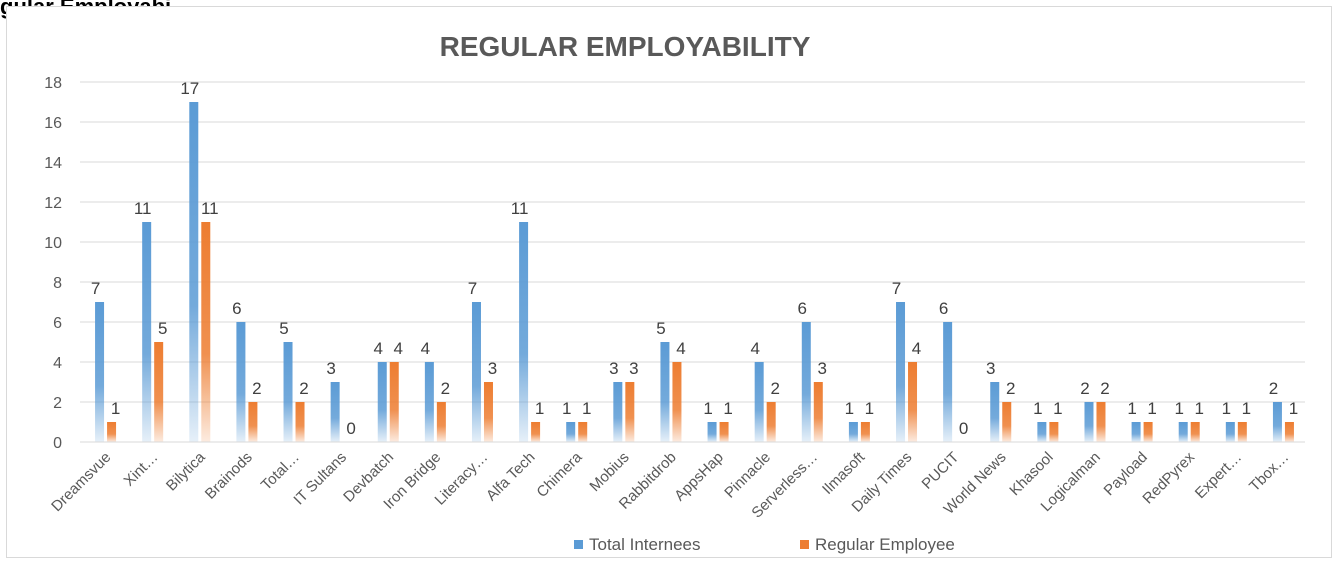  What do you see at coordinates (53, 163) in the screenshot?
I see `y-tick-label: 14` at bounding box center [53, 163].